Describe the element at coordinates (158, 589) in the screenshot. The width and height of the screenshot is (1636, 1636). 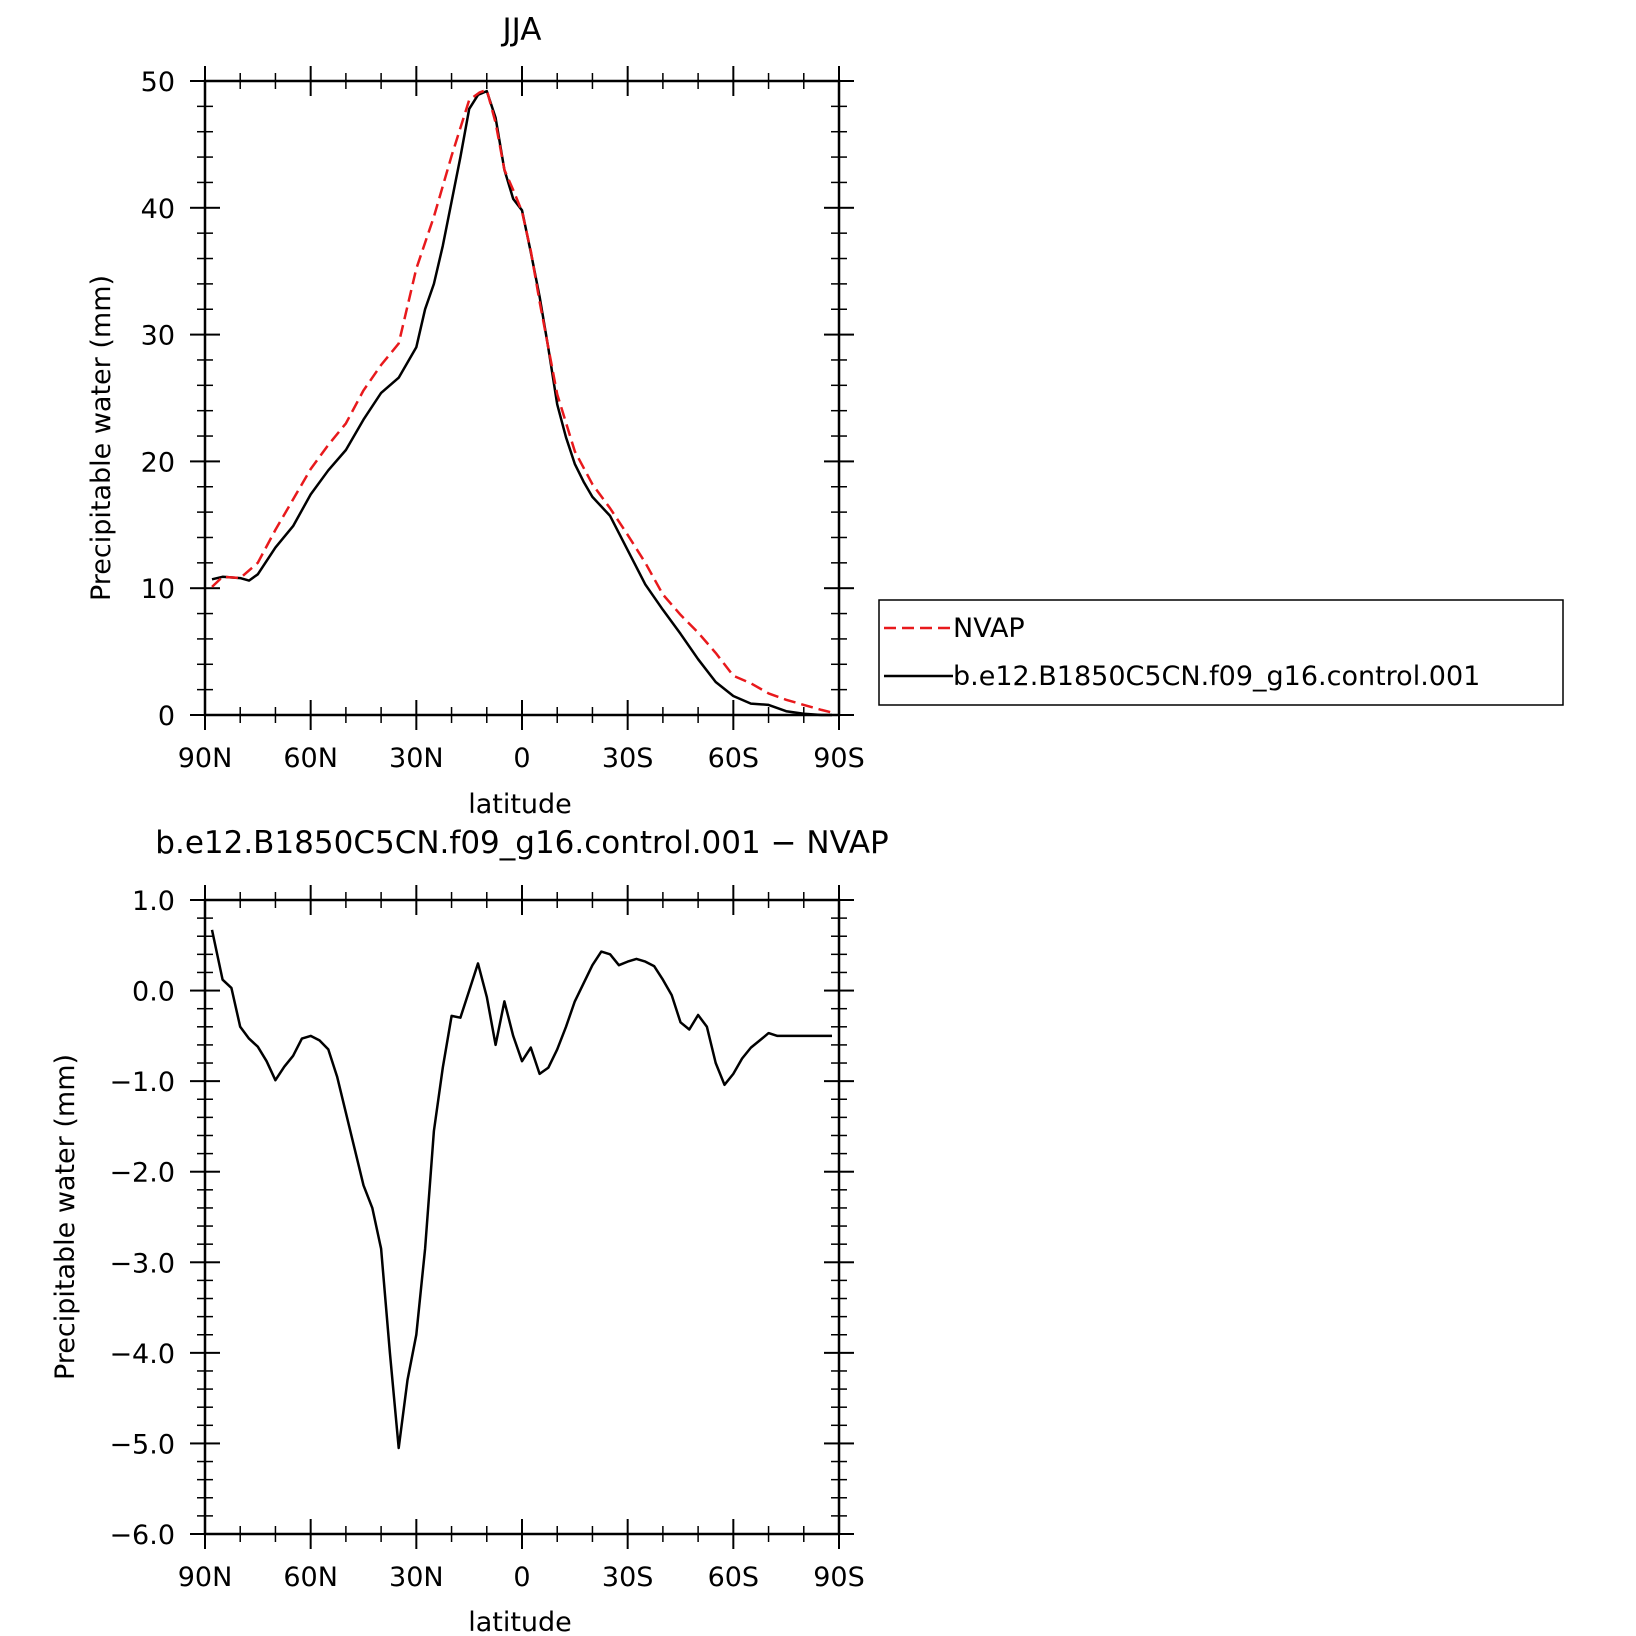
I see `top-y-tick-label: 10` at that location.